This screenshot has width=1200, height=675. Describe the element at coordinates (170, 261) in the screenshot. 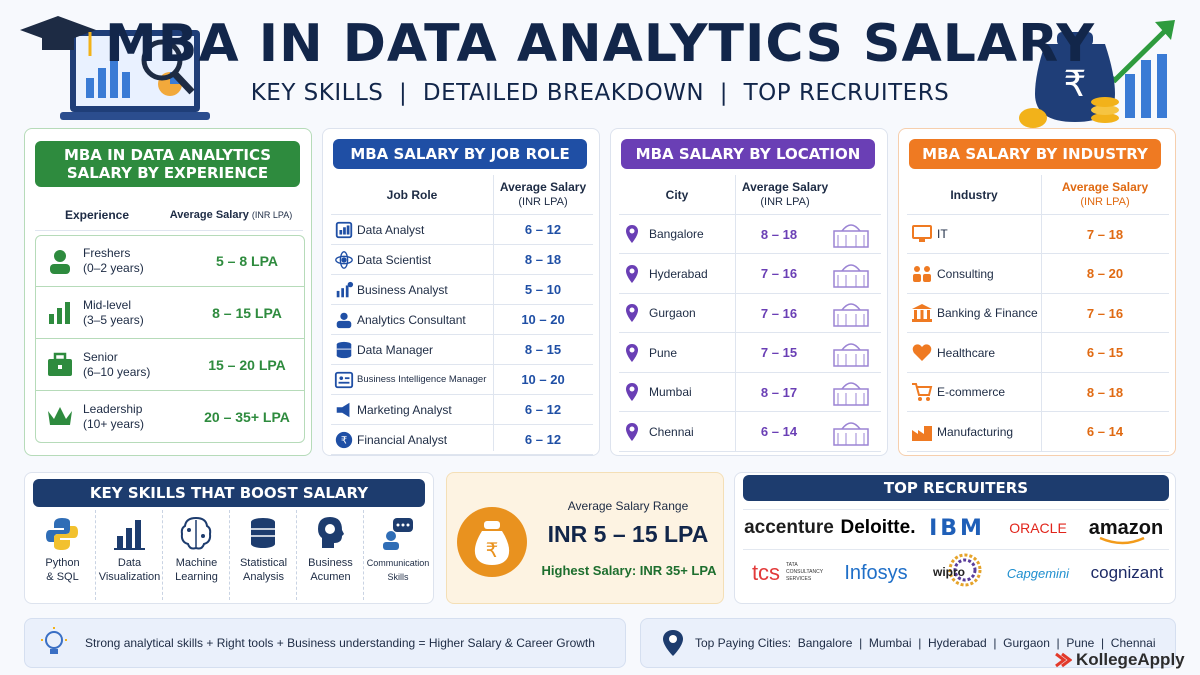

I see `experience-row: Freshers (0–2 years) 5 – 8 LPA` at that location.